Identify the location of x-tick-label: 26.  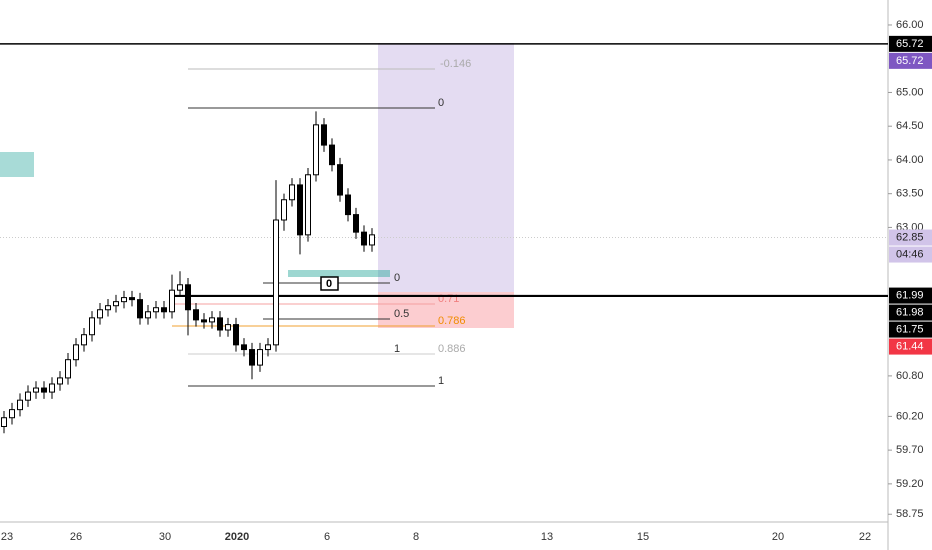
(76, 537).